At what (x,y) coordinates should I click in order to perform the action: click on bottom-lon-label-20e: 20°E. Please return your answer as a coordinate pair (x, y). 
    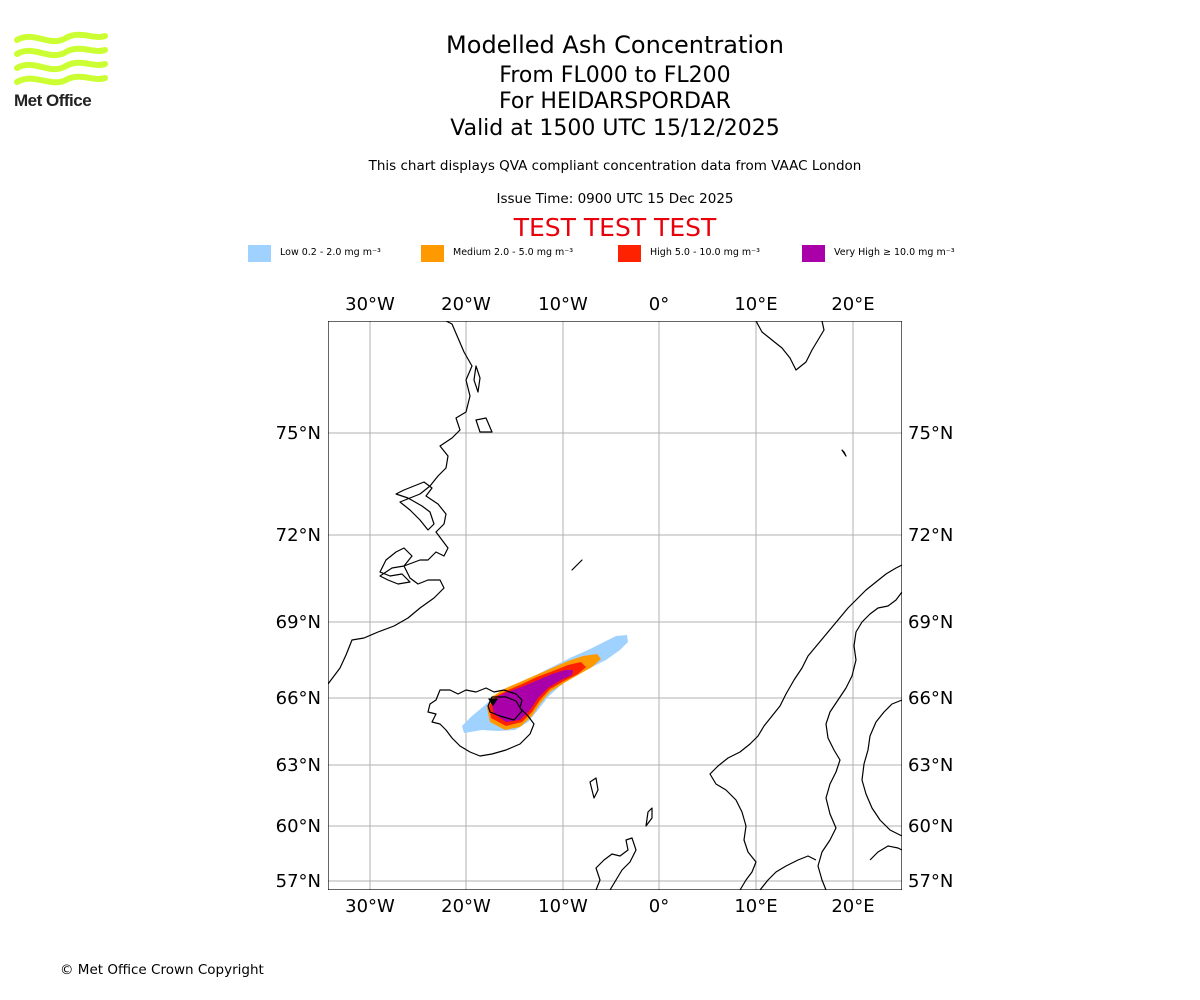
    Looking at the image, I should click on (852, 906).